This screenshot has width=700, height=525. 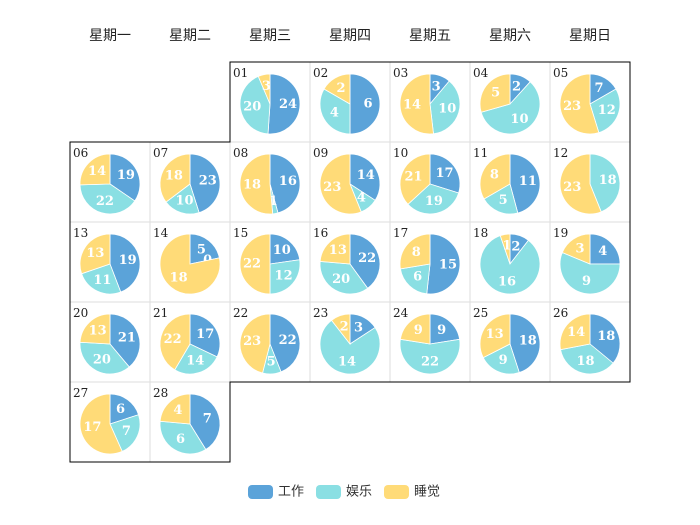 What do you see at coordinates (160, 393) in the screenshot?
I see `day-number: 28` at bounding box center [160, 393].